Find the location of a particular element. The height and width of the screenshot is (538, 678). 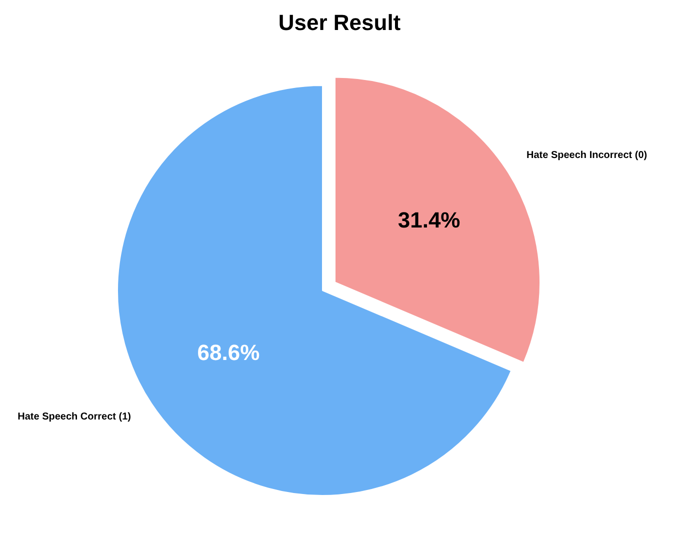

slice-label: Hate Speech Correct (1) is located at coordinates (74, 417).